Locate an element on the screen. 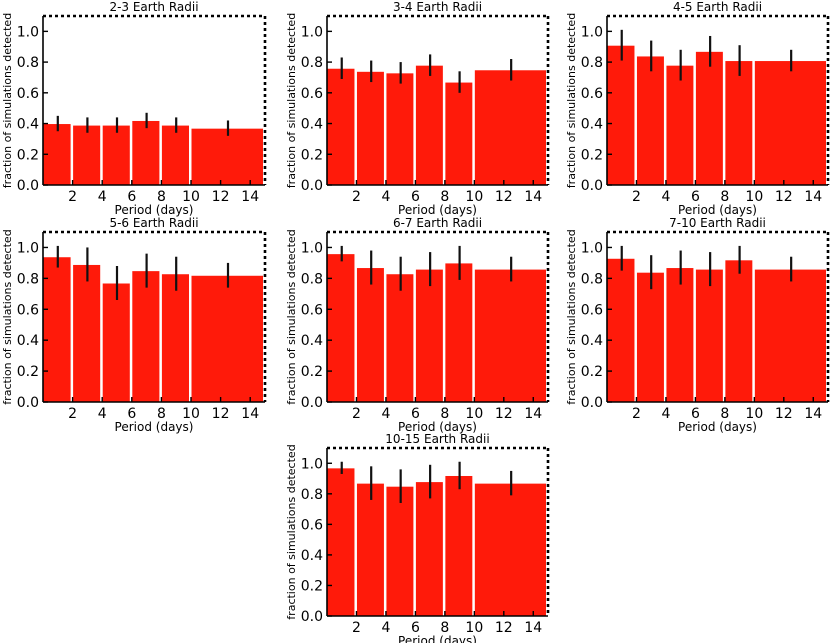 This screenshot has width=830, height=643. chart-title: 10-15 Earth Radii is located at coordinates (437, 439).